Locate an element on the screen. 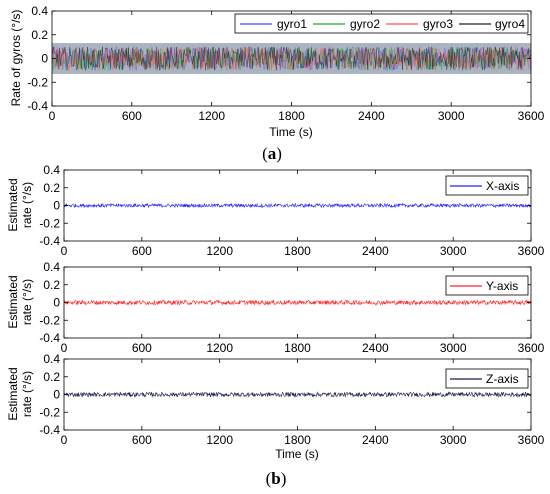  panel-b-y-xtick-label: 2400 is located at coordinates (375, 348).